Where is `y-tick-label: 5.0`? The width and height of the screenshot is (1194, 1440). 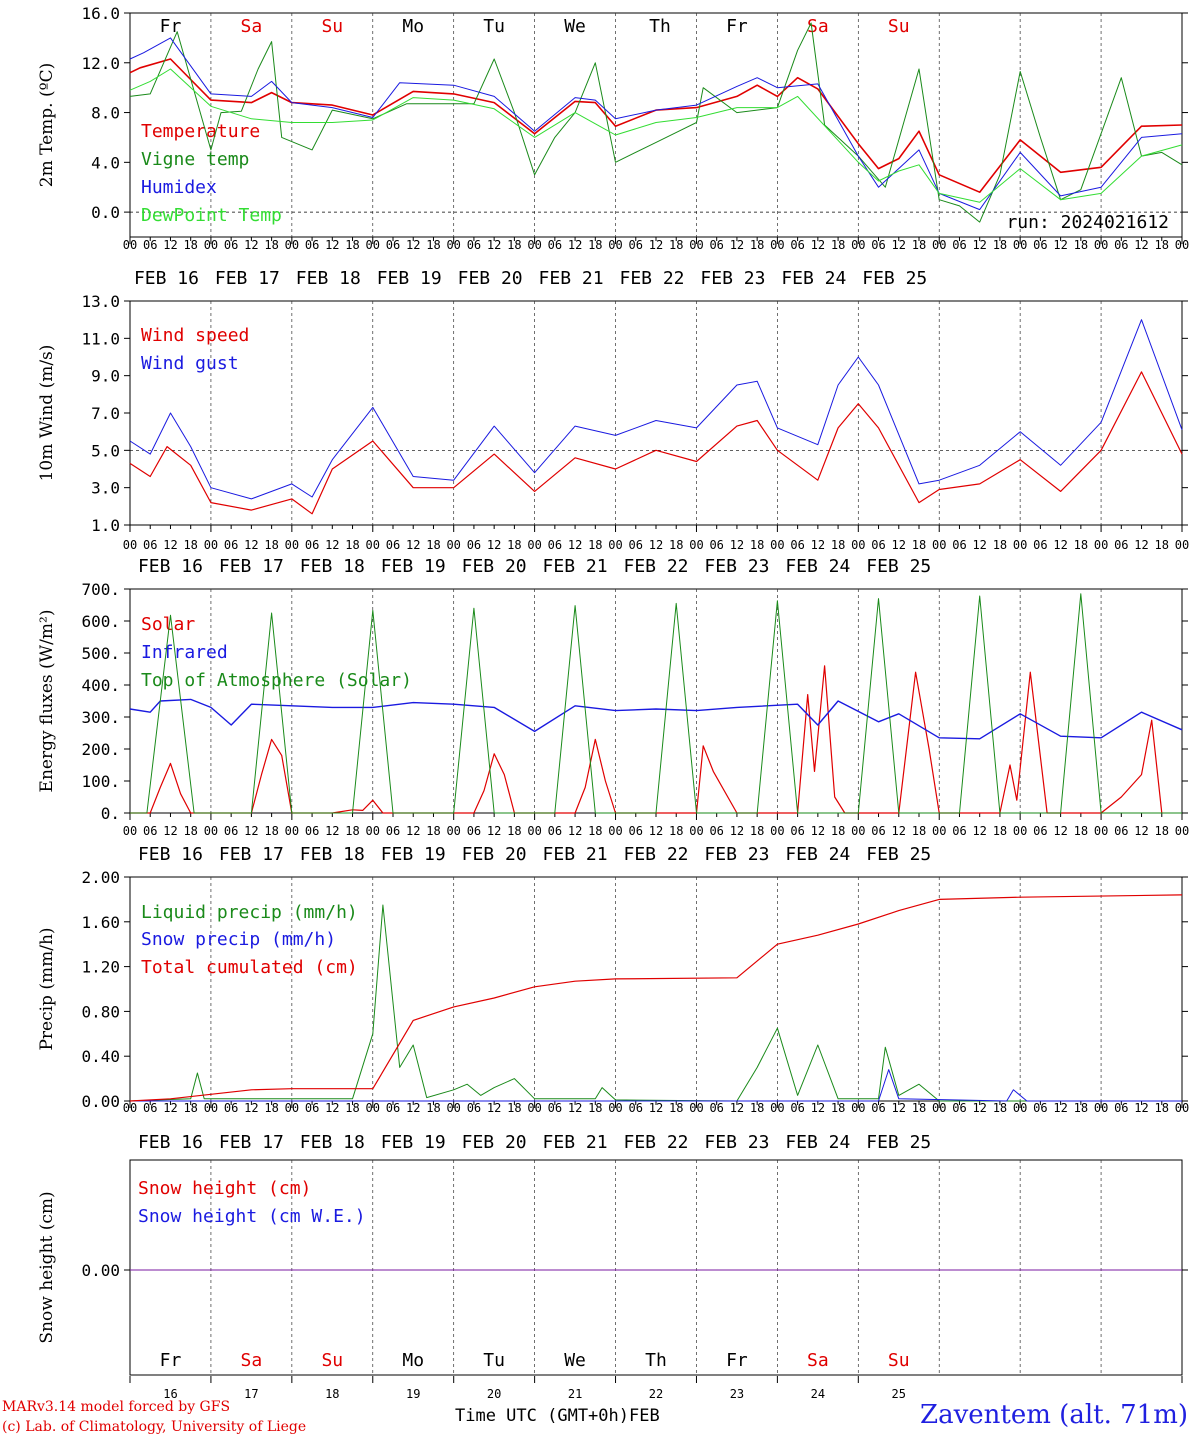 y-tick-label: 5.0 is located at coordinates (105, 450).